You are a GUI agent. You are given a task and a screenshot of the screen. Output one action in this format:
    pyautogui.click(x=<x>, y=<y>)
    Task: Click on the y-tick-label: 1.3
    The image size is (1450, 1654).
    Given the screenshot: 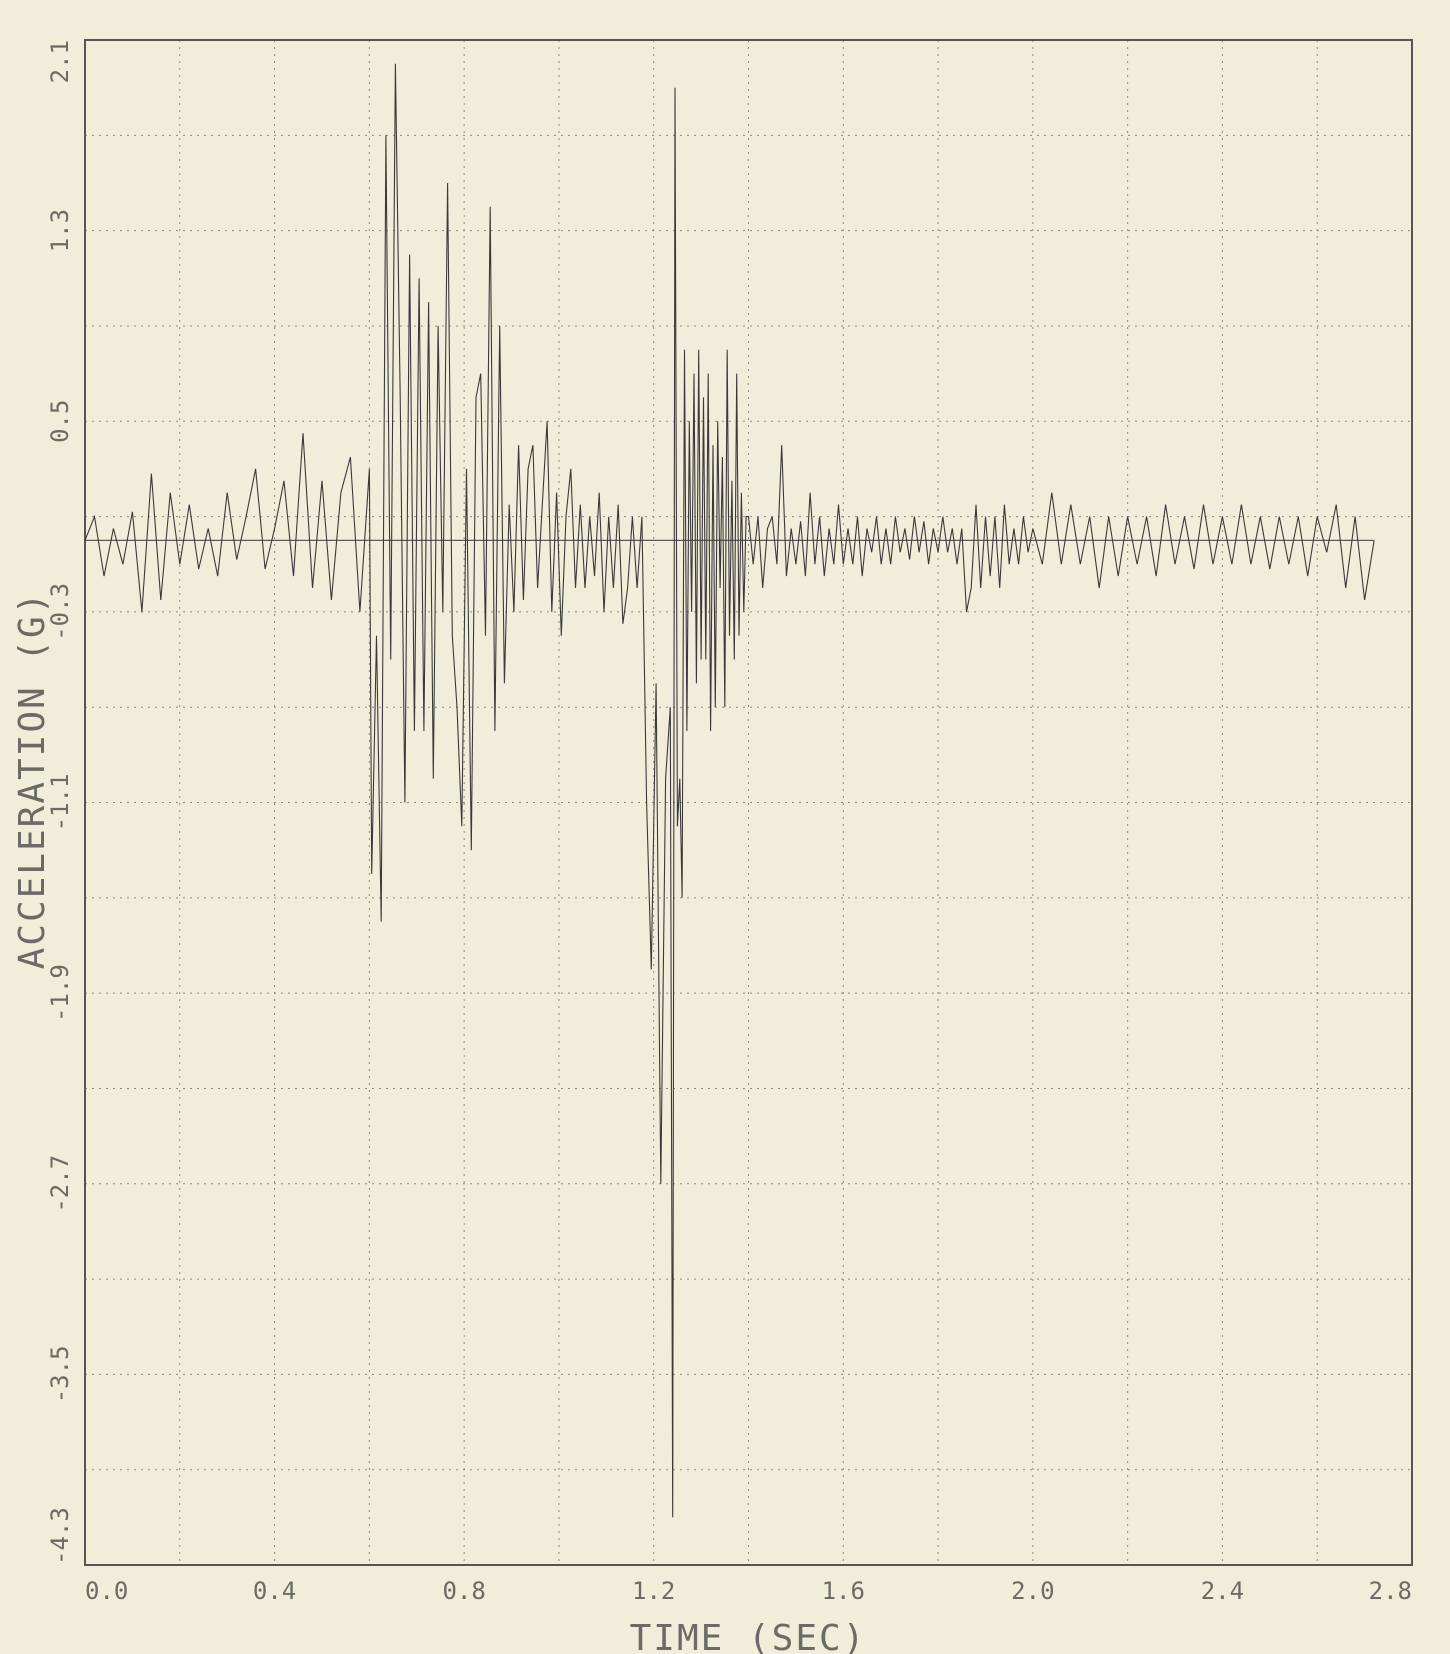 What is the action you would take?
    pyautogui.click(x=60, y=230)
    